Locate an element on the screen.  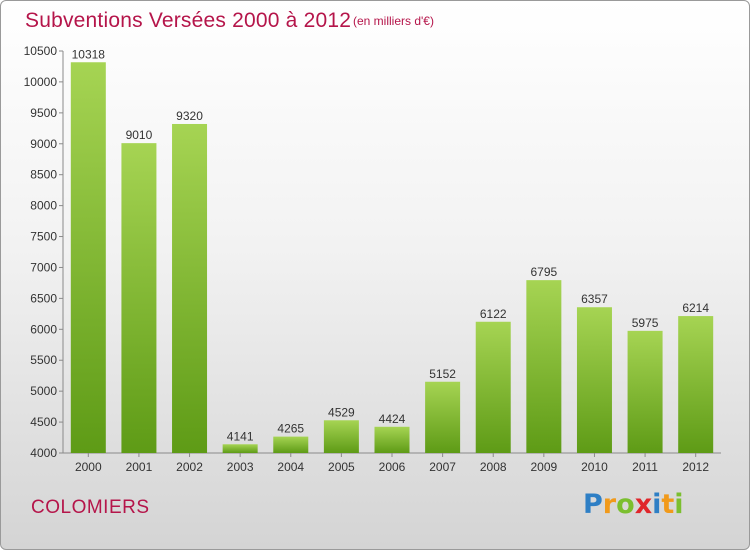
x-tick-label-2002: 2002 is located at coordinates (189, 467).